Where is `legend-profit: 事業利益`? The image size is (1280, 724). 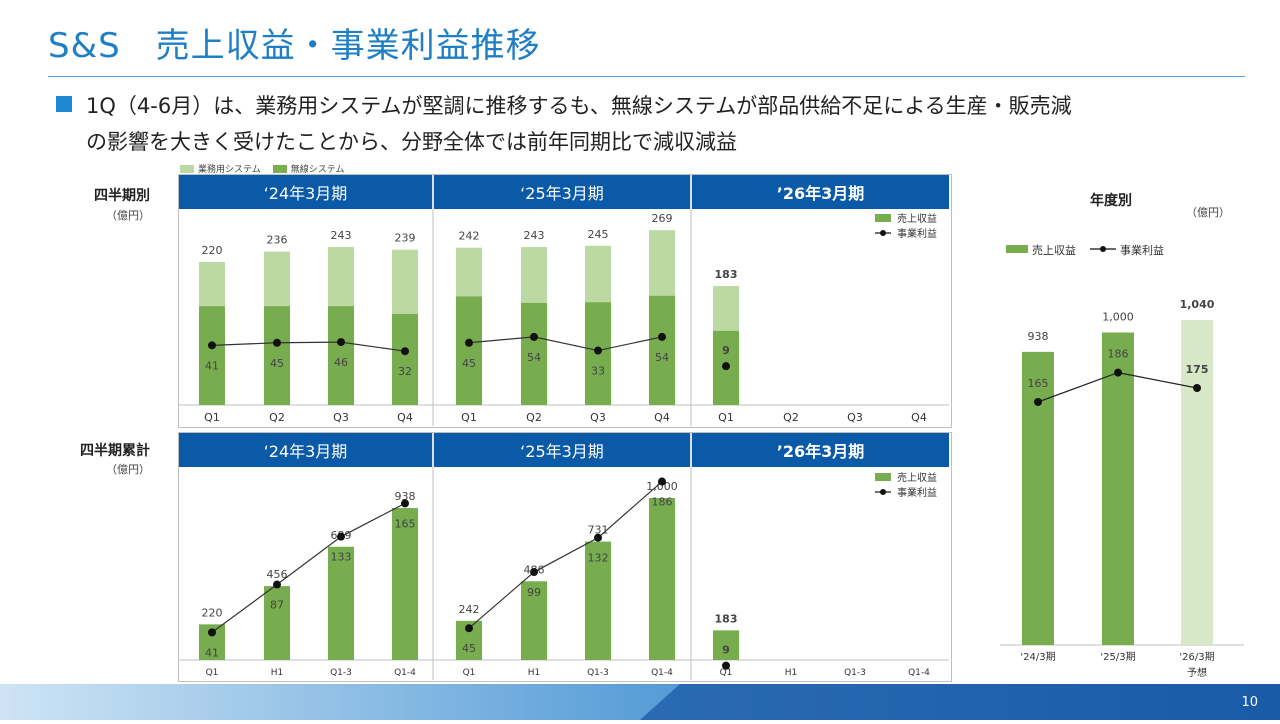
legend-profit: 事業利益 is located at coordinates (917, 492).